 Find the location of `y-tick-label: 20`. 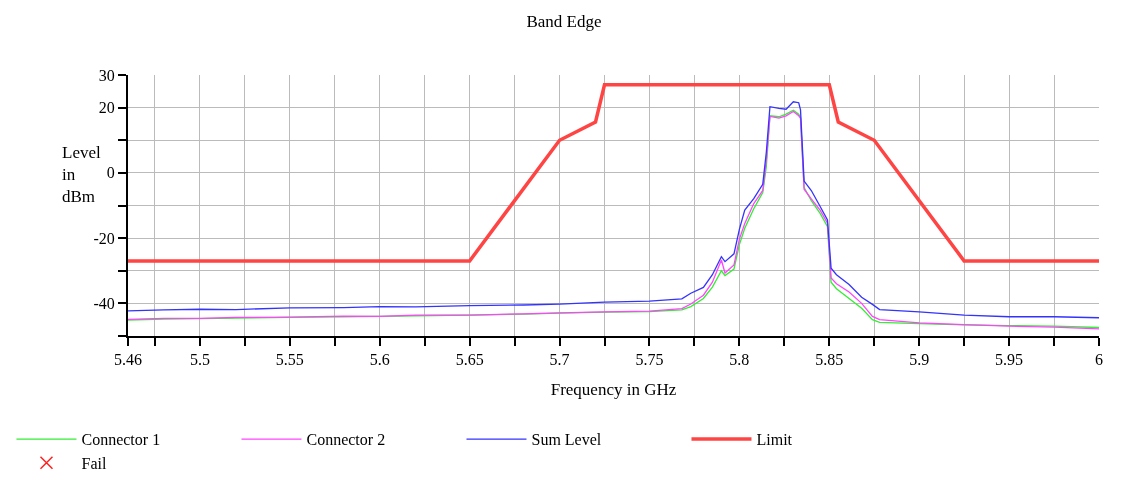

y-tick-label: 20 is located at coordinates (106, 108).